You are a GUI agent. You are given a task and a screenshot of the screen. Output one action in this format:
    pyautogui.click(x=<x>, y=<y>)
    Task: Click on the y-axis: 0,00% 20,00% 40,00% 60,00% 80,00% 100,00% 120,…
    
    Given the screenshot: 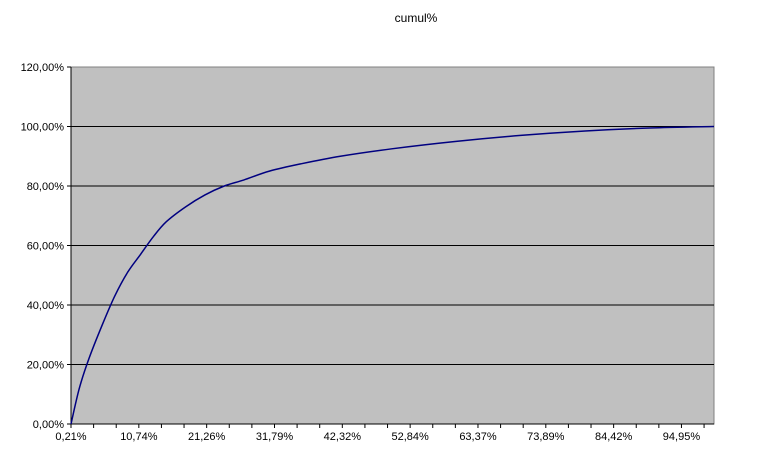 What is the action you would take?
    pyautogui.click(x=46, y=246)
    